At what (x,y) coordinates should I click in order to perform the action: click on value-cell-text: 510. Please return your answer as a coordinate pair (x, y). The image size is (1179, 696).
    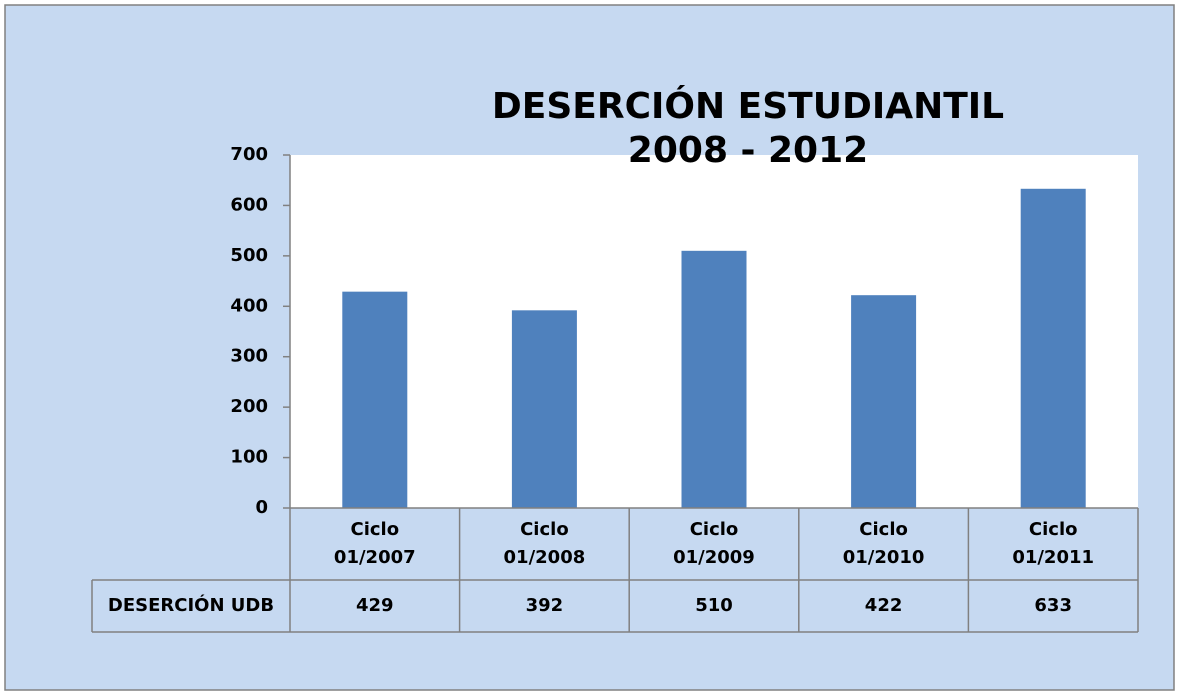
    Looking at the image, I should click on (714, 605).